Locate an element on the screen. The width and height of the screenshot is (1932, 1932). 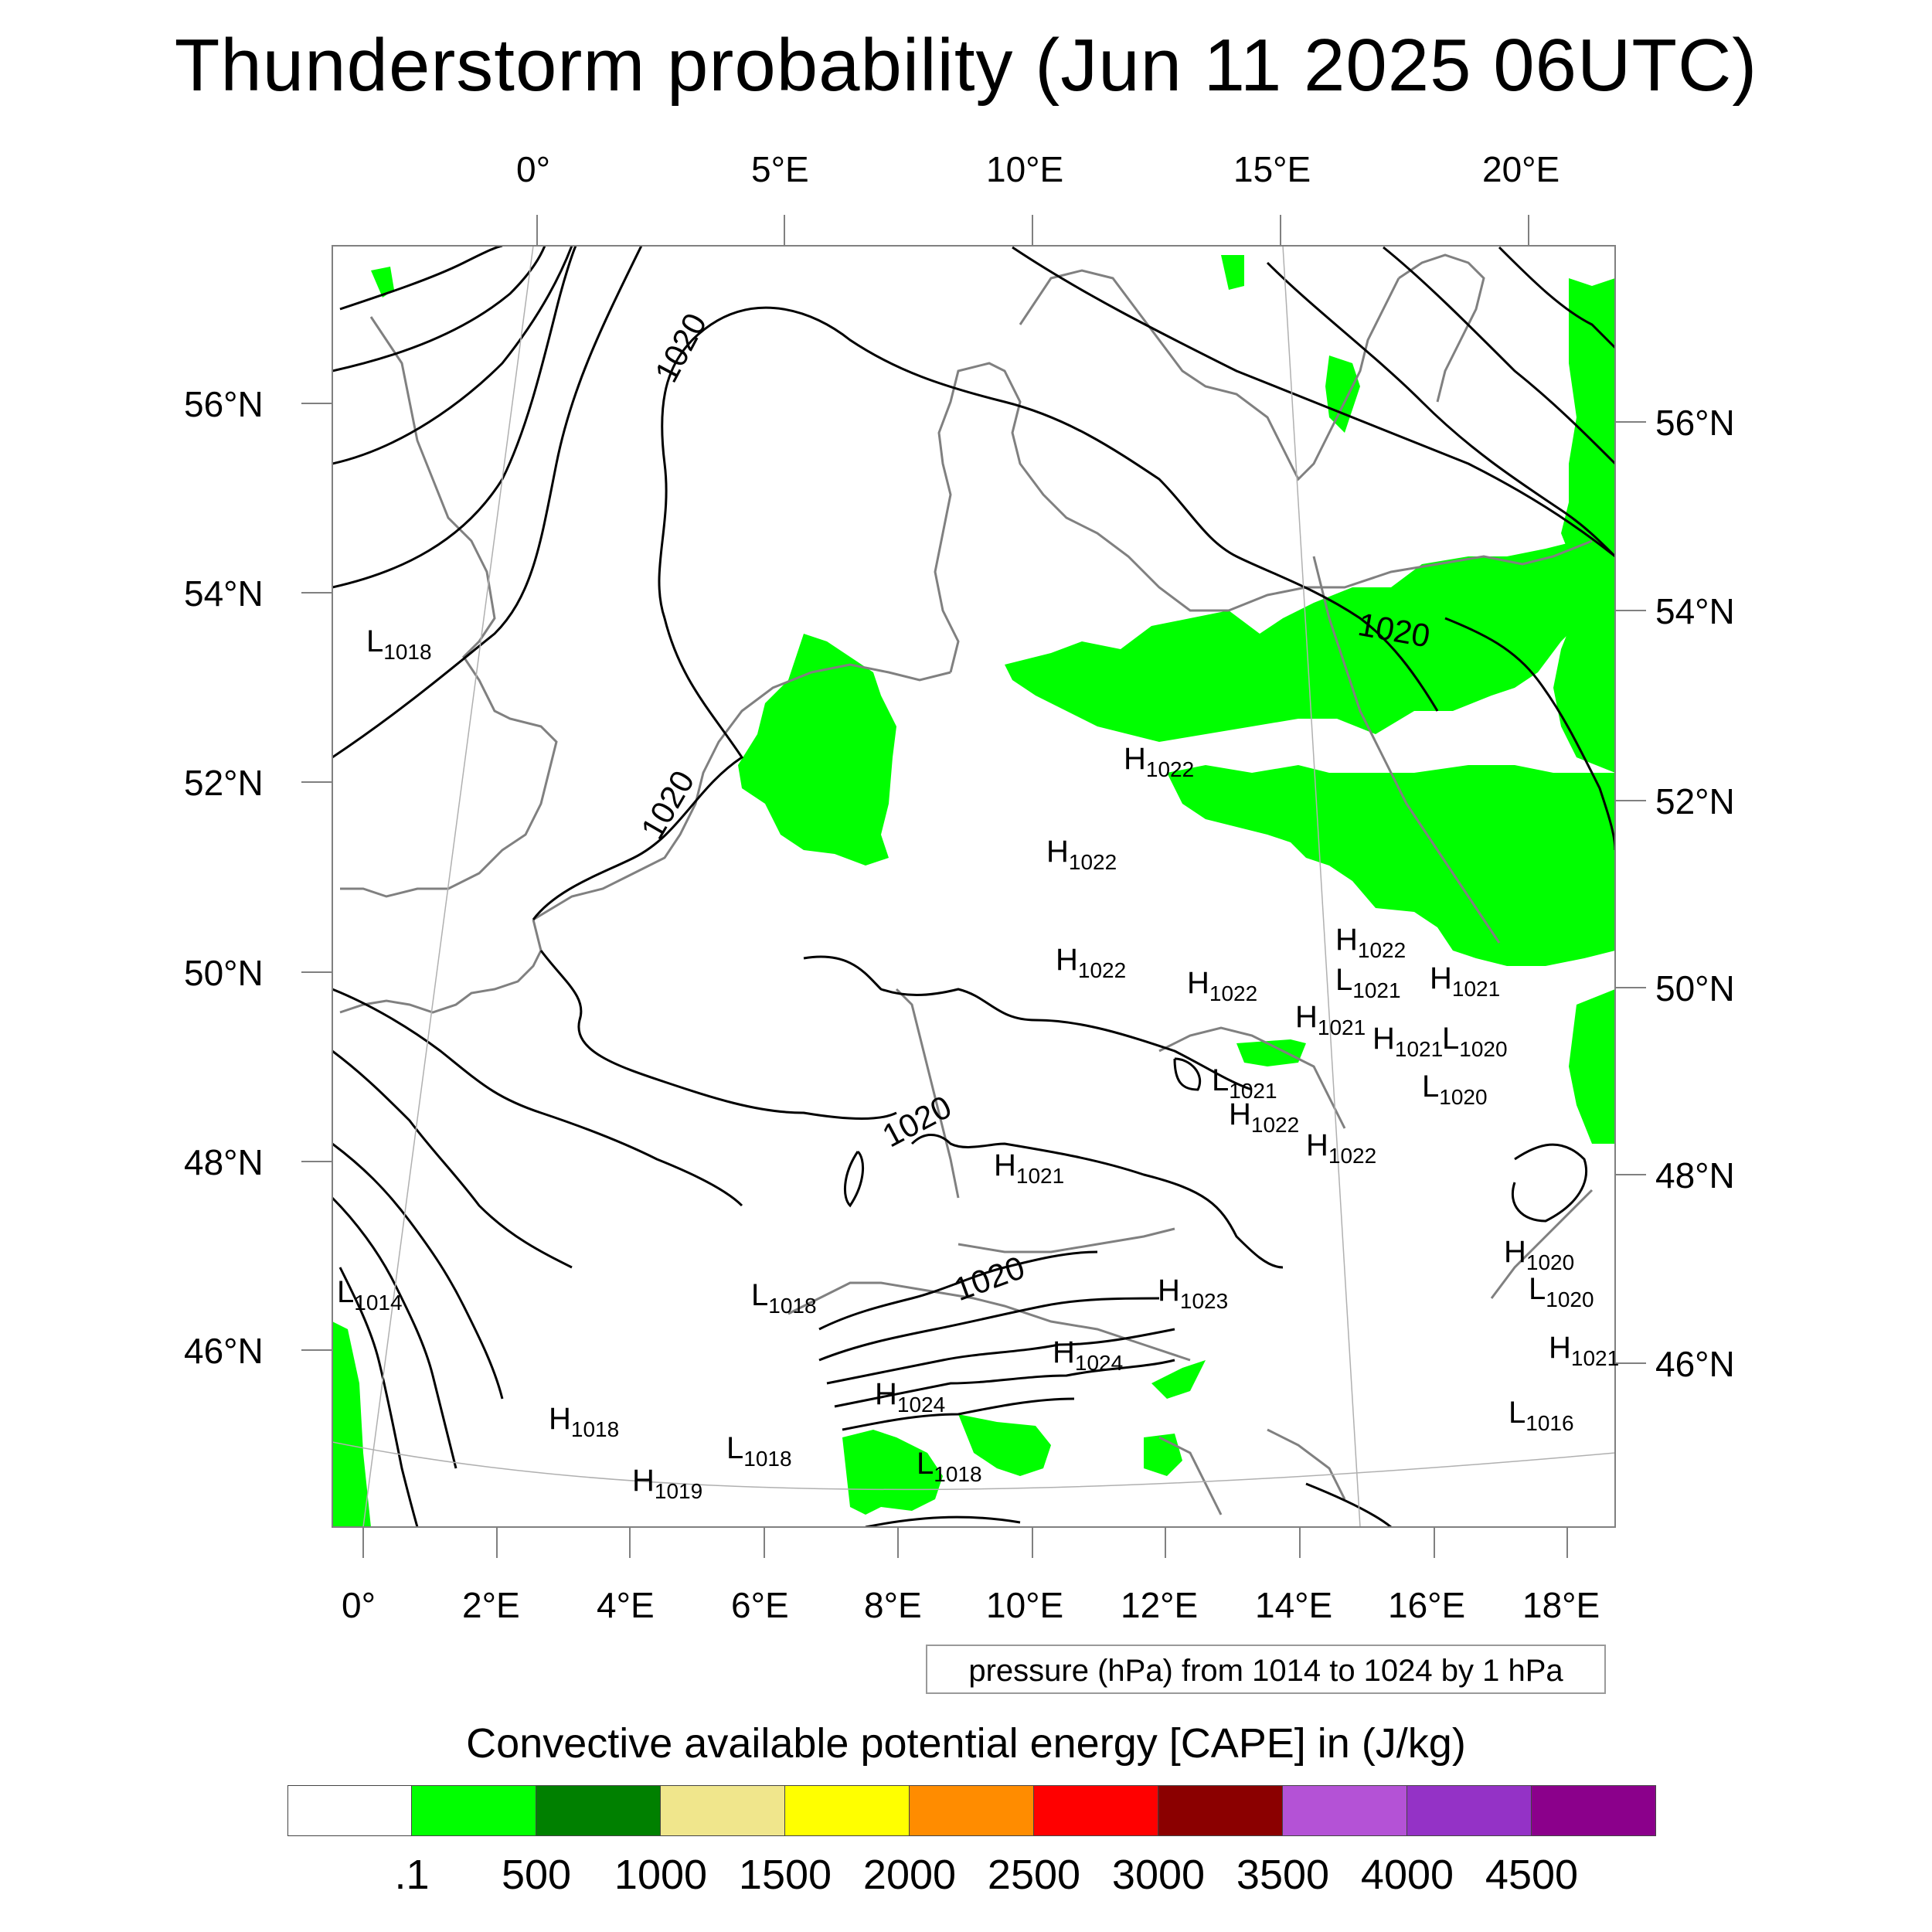
coast-benelux is located at coordinates (741, 792).